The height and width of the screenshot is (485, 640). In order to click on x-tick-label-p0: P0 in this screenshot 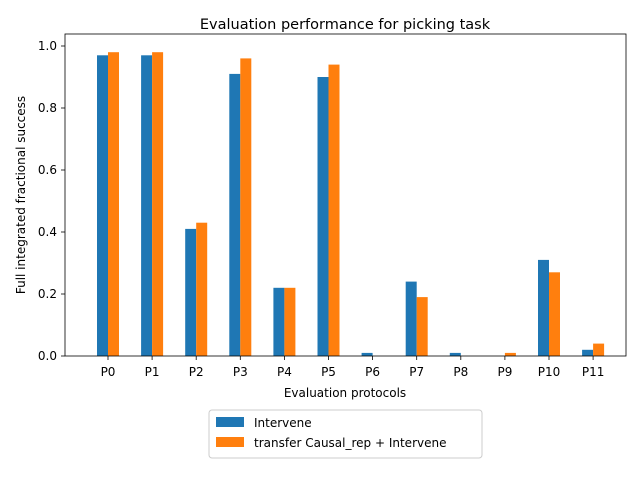, I will do `click(108, 372)`.